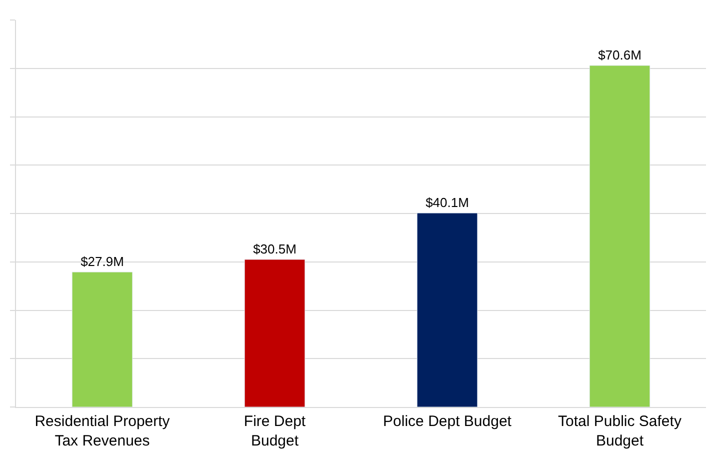 The height and width of the screenshot is (463, 716). What do you see at coordinates (447, 202) in the screenshot?
I see `data-label: $40.1M` at bounding box center [447, 202].